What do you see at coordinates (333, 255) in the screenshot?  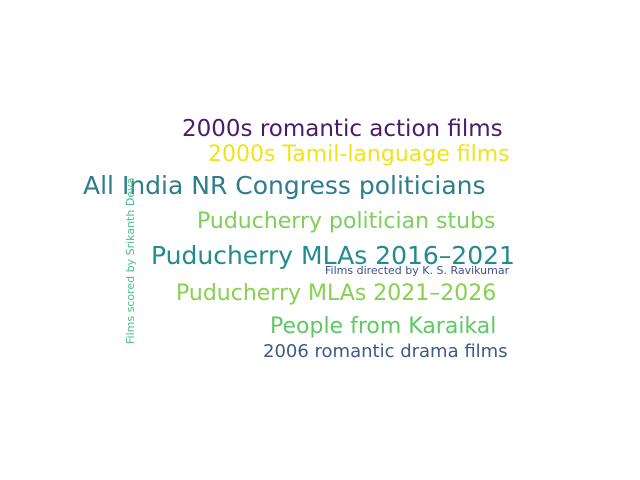 I see `word-puducherry-mlas-2016-2021: Puducherry MLAs 2016–2021` at bounding box center [333, 255].